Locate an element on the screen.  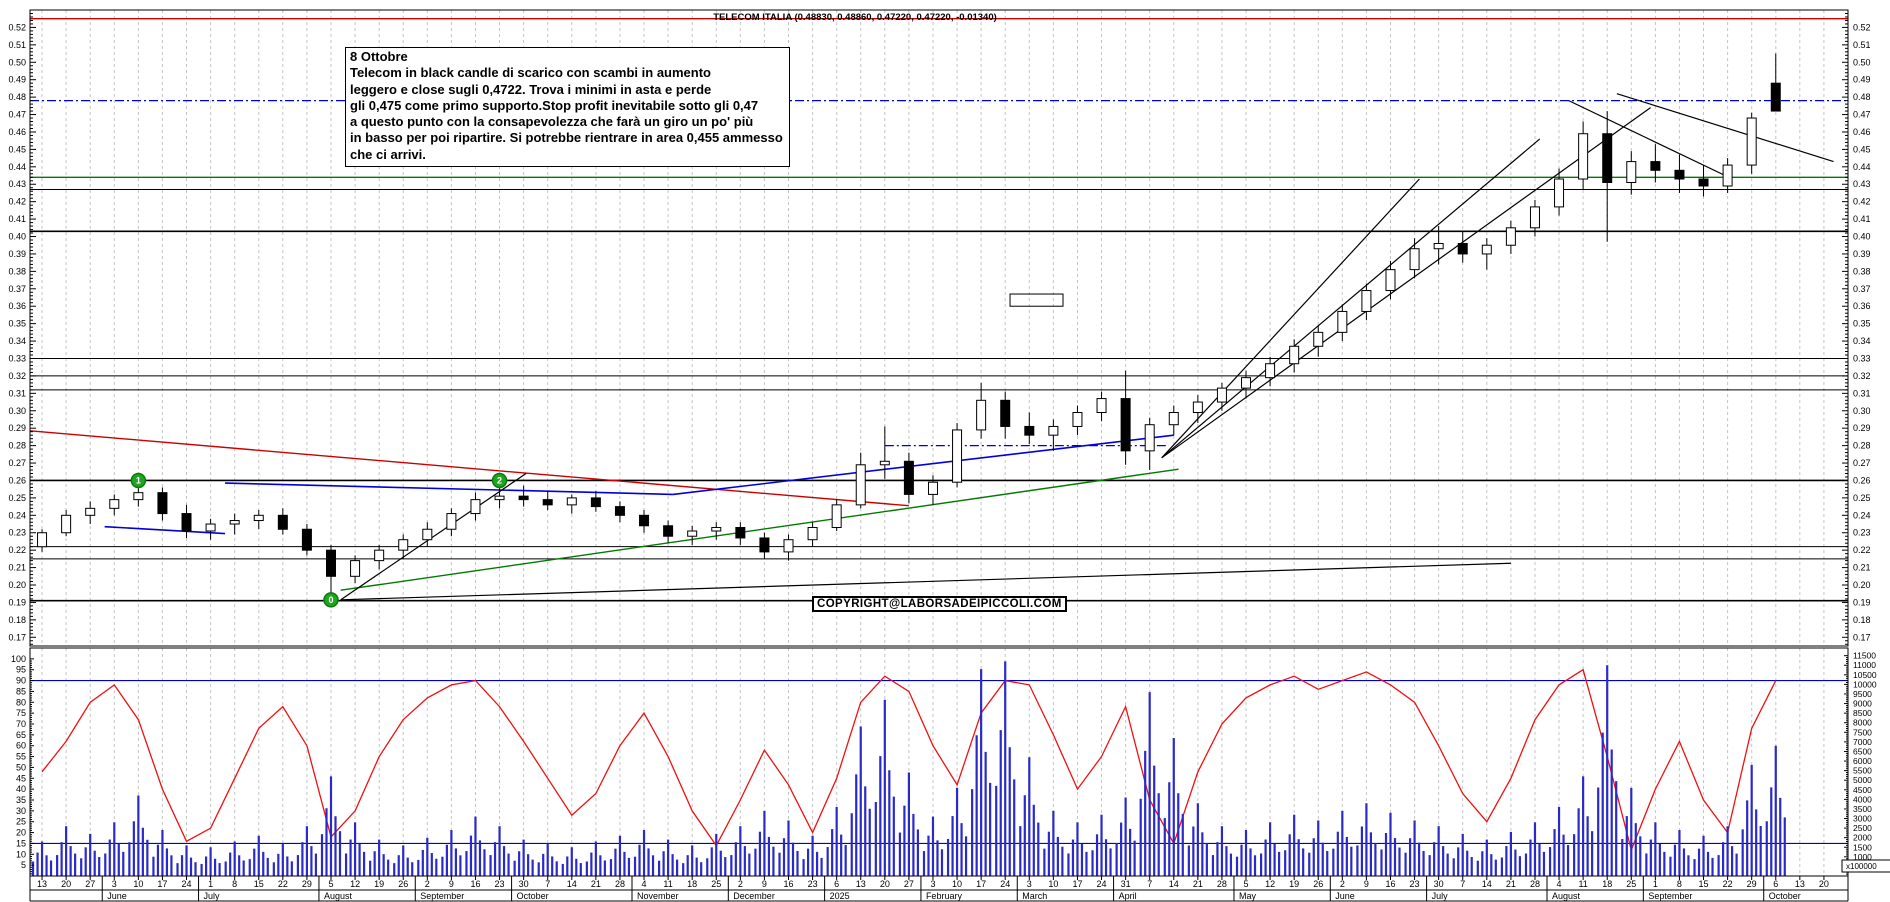
week-tick-label: 2 is located at coordinates (427, 884).